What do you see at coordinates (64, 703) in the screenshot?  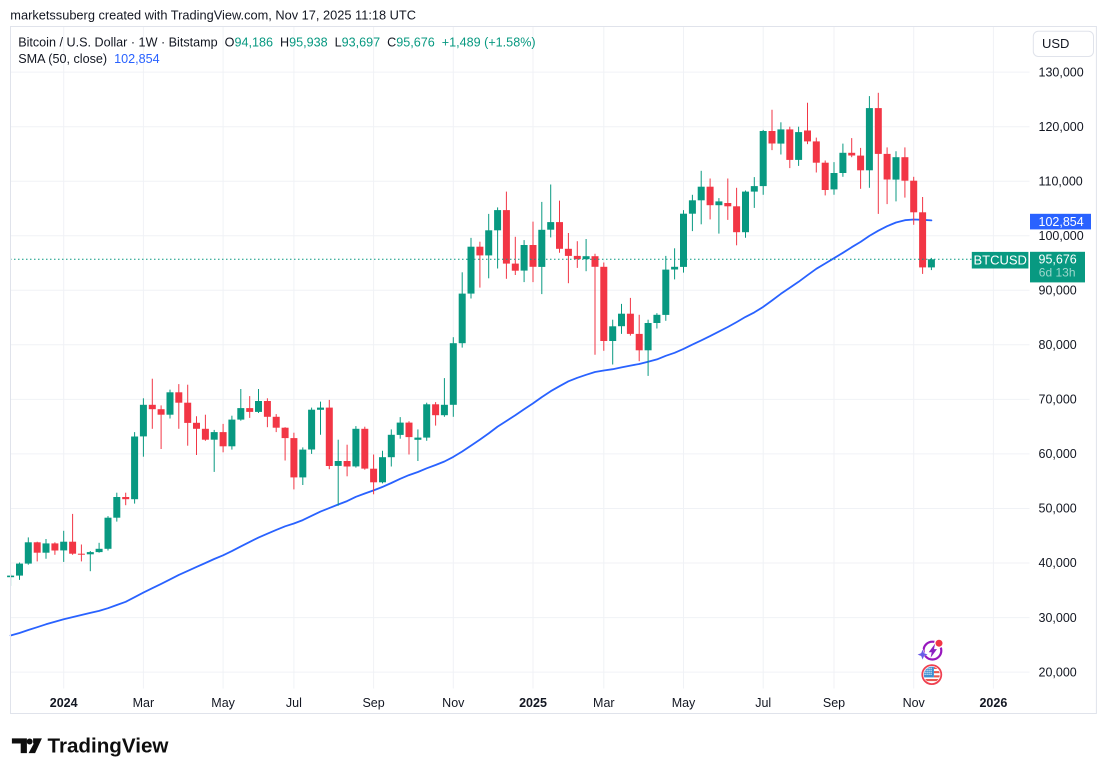 I see `svg-text: 2024` at bounding box center [64, 703].